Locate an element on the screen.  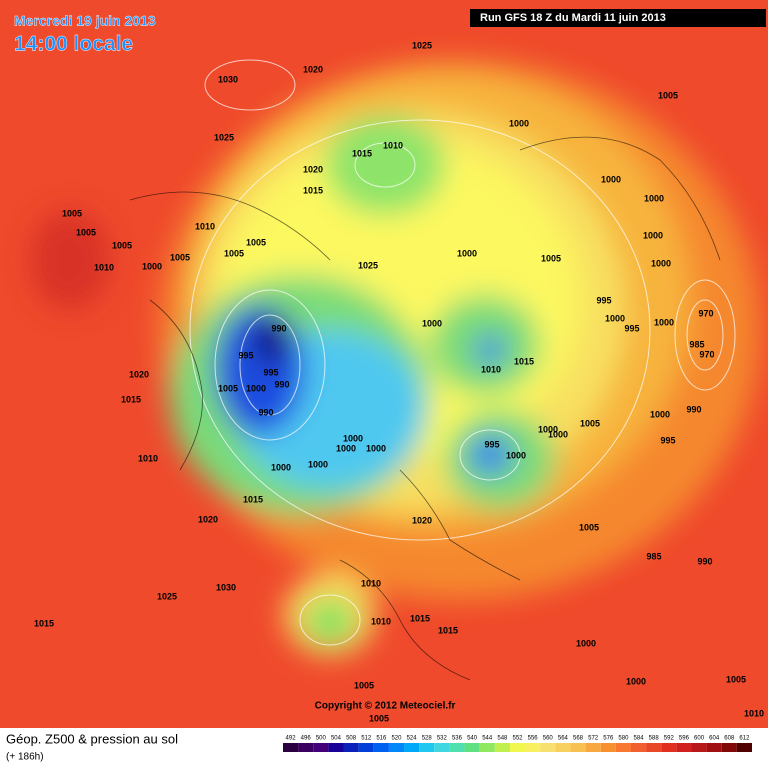
run-info: Run GFS 18 Z du Mardi 11 juin 2013 is located at coordinates (573, 18).